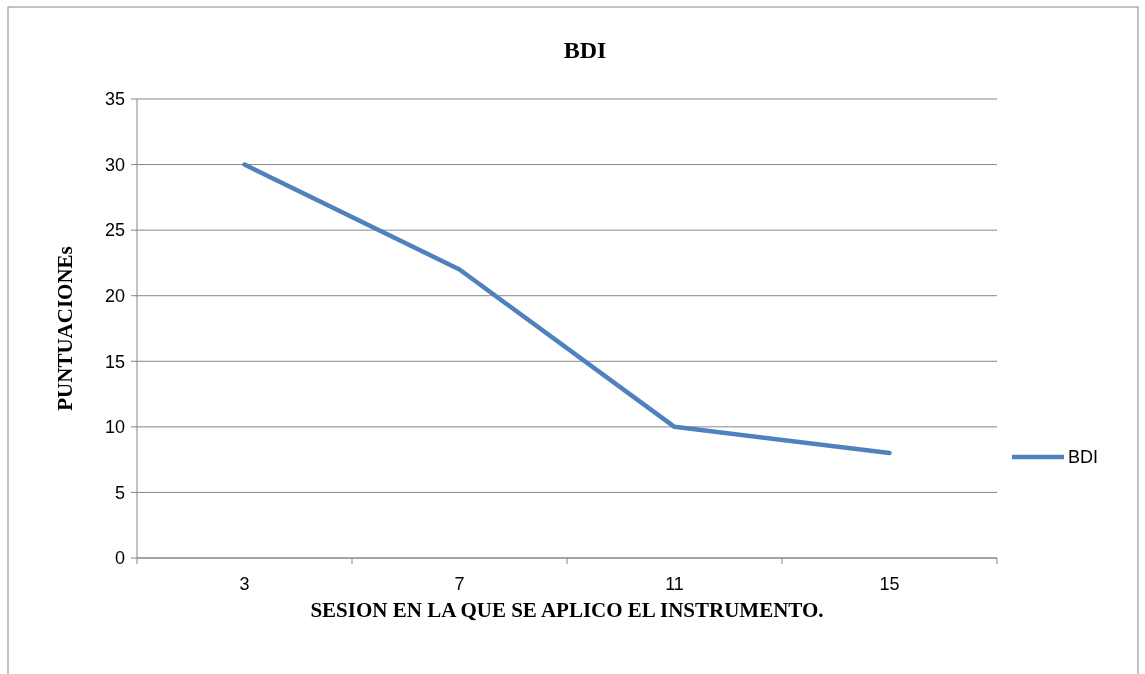 This screenshot has width=1145, height=674. I want to click on y-tick-label: 30, so click(114, 164).